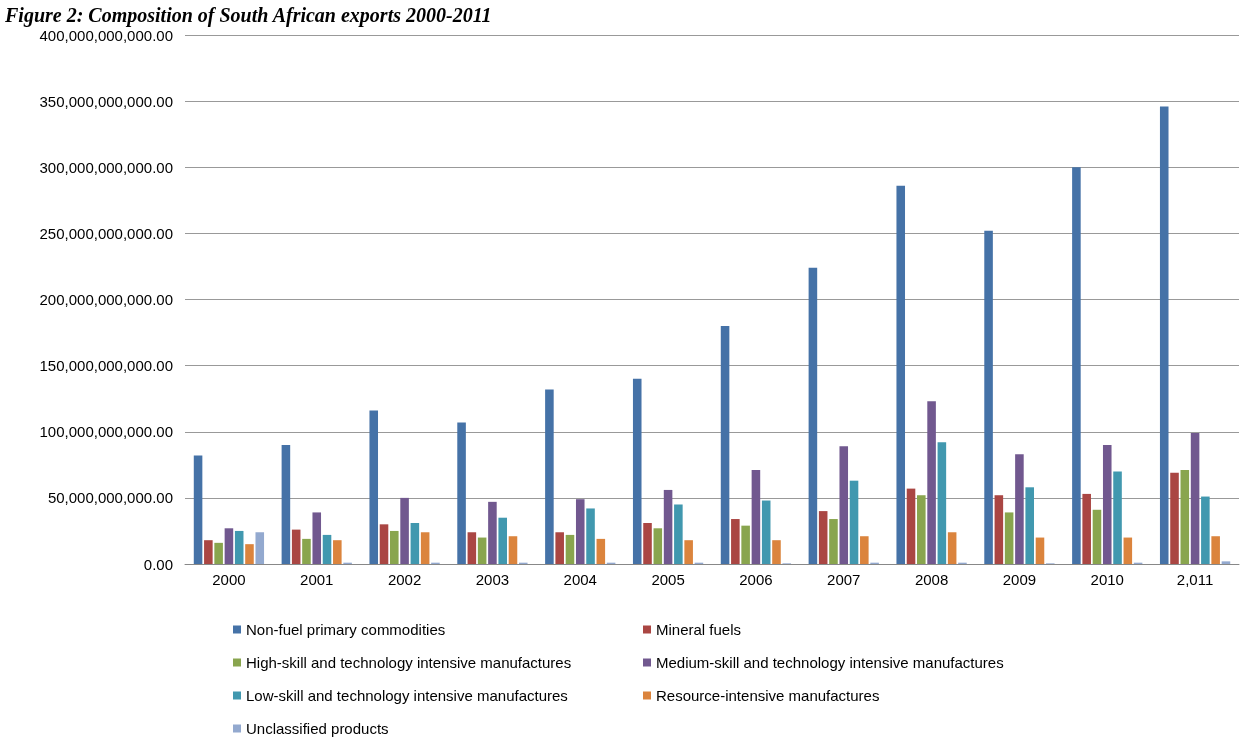 The width and height of the screenshot is (1249, 742). I want to click on legend-label: Non-fuel primary commodities, so click(346, 629).